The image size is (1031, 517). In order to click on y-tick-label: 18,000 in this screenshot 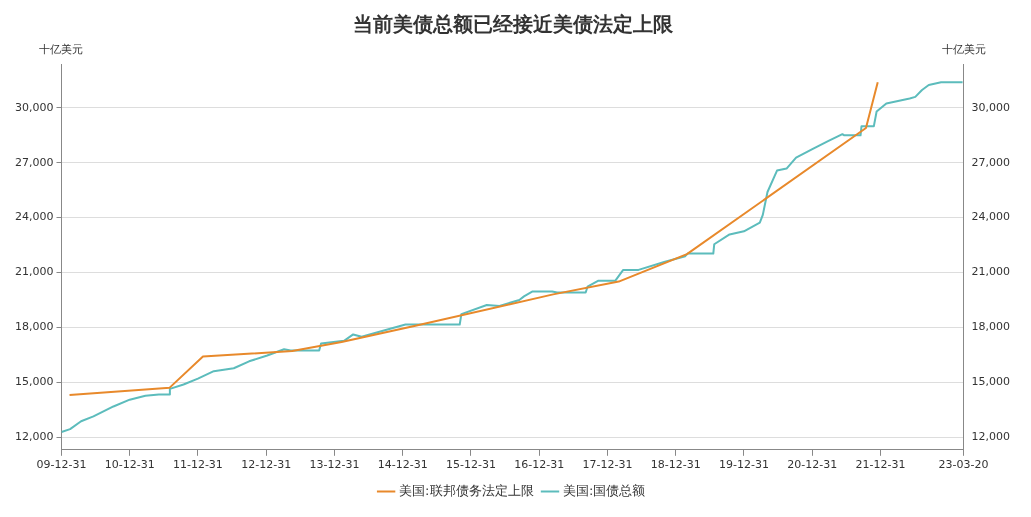, I will do `click(34, 327)`.